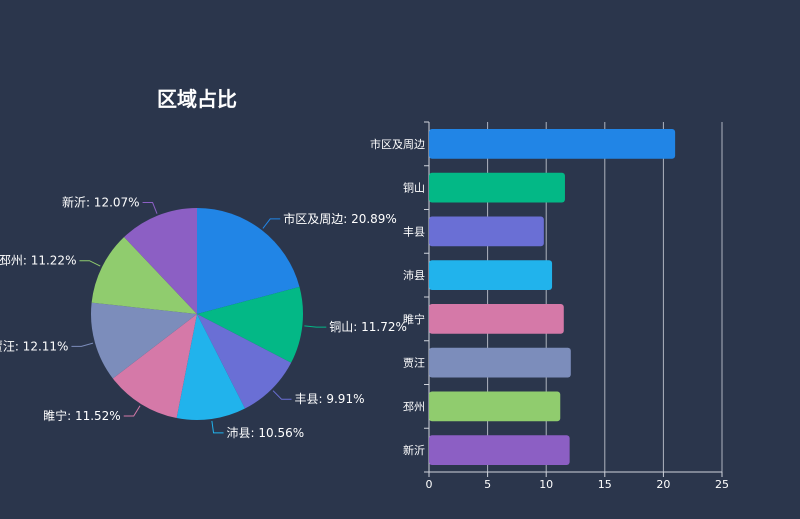  What do you see at coordinates (197, 99) in the screenshot?
I see `pie-title: 区域占比` at bounding box center [197, 99].